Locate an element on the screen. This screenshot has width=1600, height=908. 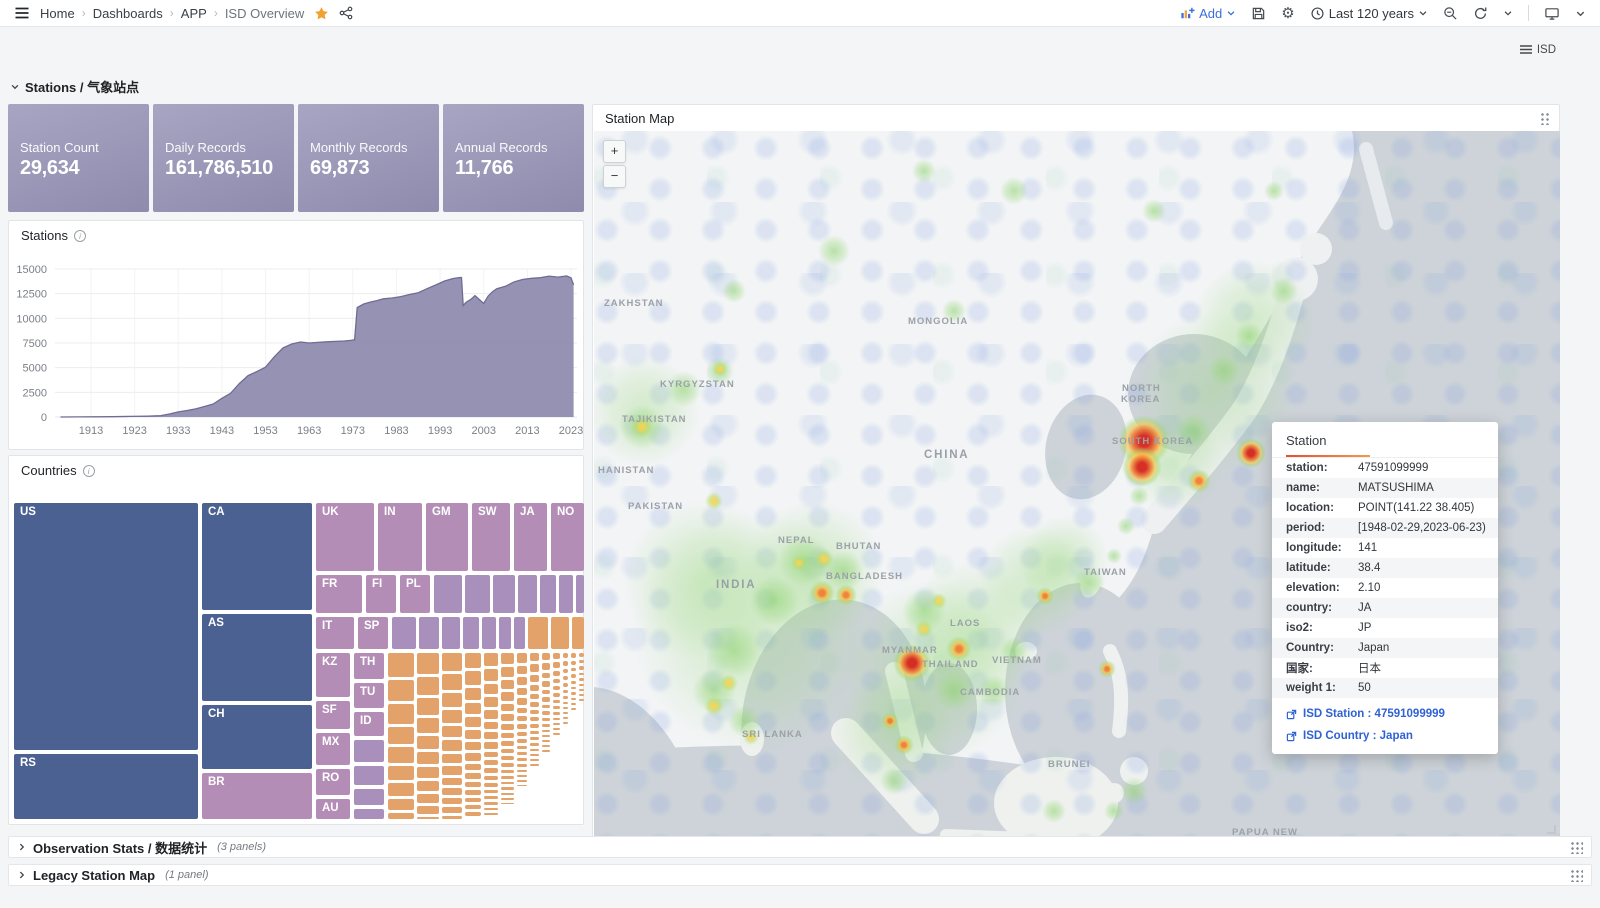
tooltip-data-link: ISD Station : 47591099999 is located at coordinates (1392, 714).